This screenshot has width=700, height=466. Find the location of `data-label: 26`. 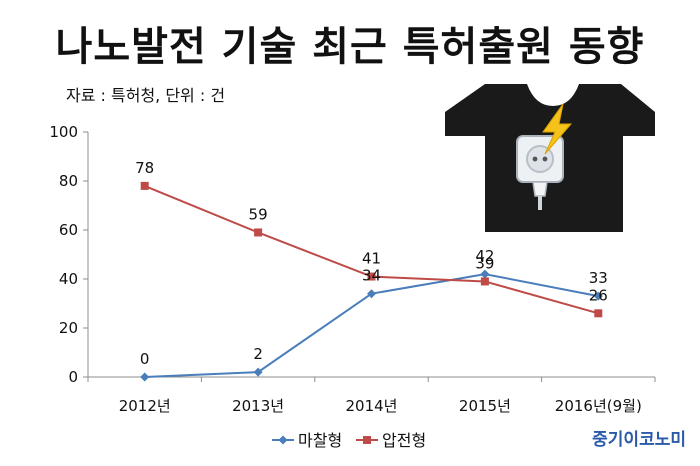

data-label: 26 is located at coordinates (598, 295).